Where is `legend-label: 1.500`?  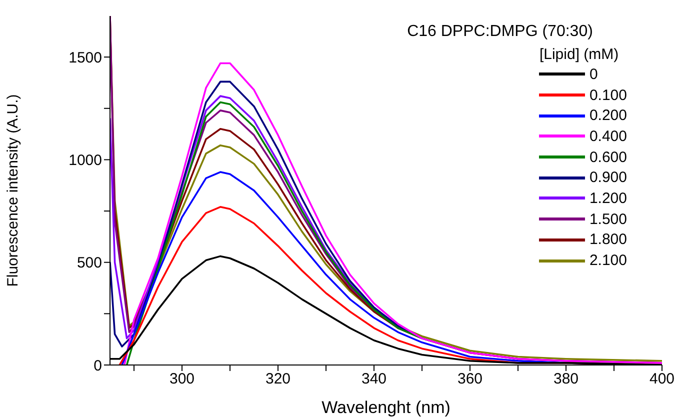 legend-label: 1.500 is located at coordinates (608, 219).